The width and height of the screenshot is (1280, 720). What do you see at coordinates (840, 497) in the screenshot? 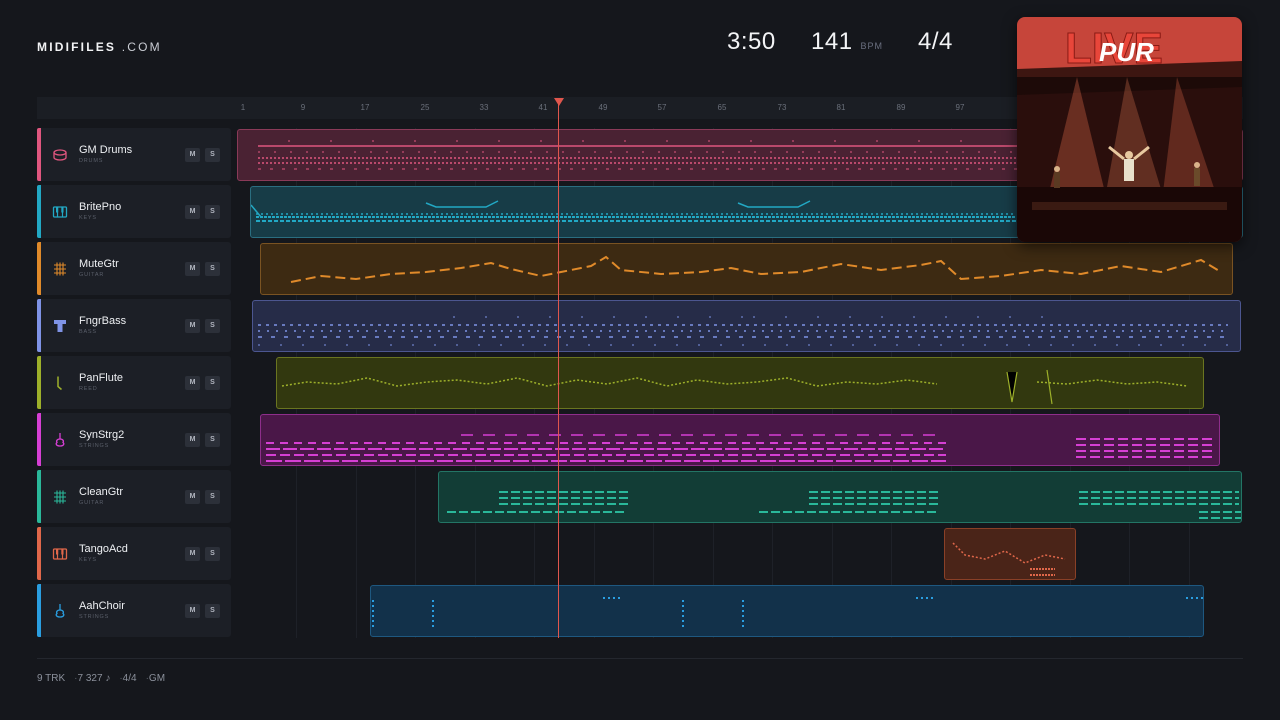
I see `midi-region-cleangtr` at bounding box center [840, 497].